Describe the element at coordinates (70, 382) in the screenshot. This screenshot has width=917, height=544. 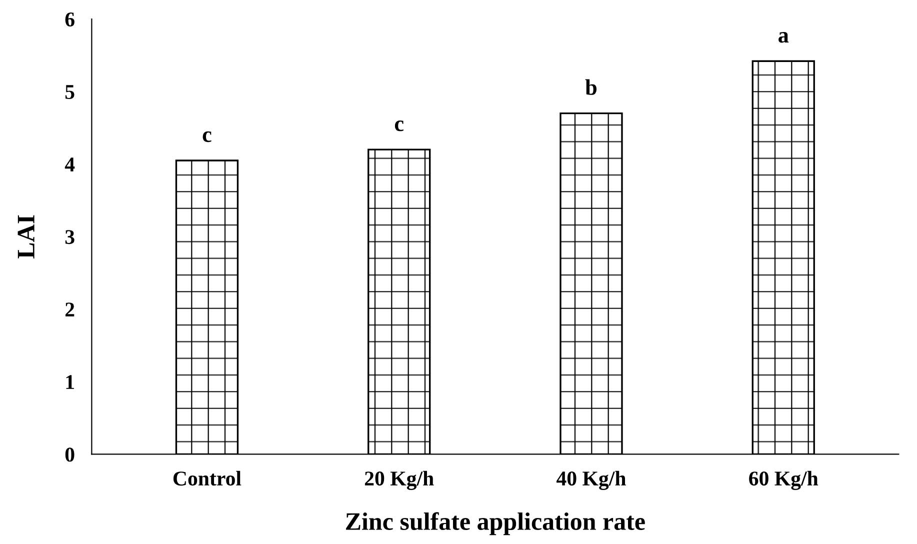
I see `y-tick-label: 1` at that location.